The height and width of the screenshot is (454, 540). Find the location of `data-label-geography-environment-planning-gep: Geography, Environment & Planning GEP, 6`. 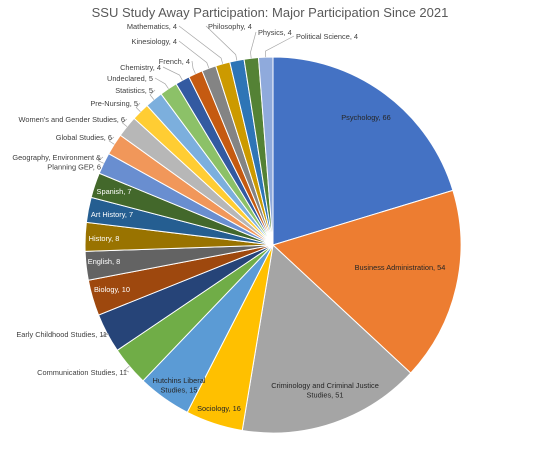

data-label-geography-environment-planning-gep: Geography, Environment & Planning GEP, 6 is located at coordinates (56, 162).